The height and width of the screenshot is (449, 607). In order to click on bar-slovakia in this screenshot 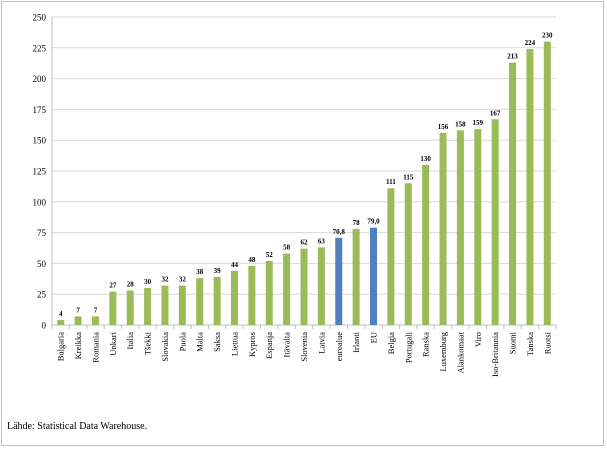, I will do `click(165, 305)`.